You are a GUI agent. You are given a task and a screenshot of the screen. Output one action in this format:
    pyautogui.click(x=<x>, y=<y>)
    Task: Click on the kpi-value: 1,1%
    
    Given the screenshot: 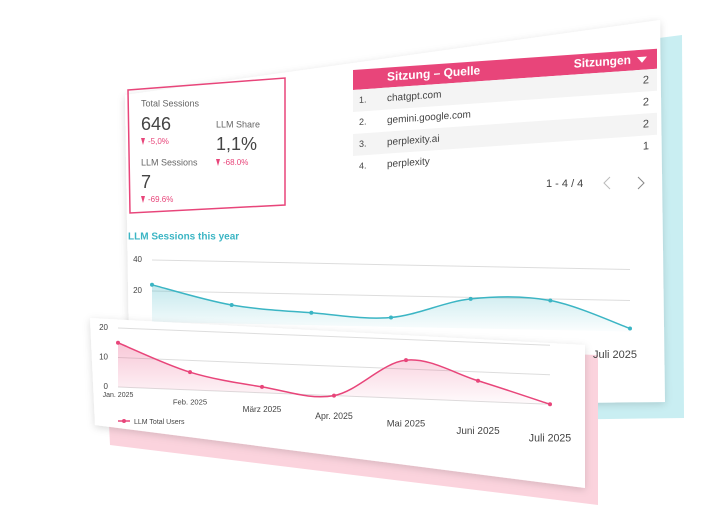 What is the action you would take?
    pyautogui.click(x=236, y=144)
    